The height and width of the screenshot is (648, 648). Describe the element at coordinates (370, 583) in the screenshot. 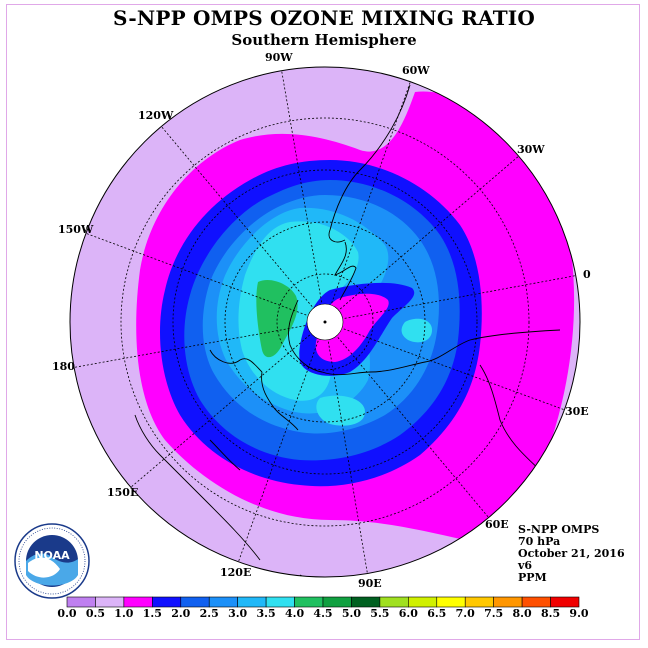

I see `lon-label-90e: 90E` at that location.